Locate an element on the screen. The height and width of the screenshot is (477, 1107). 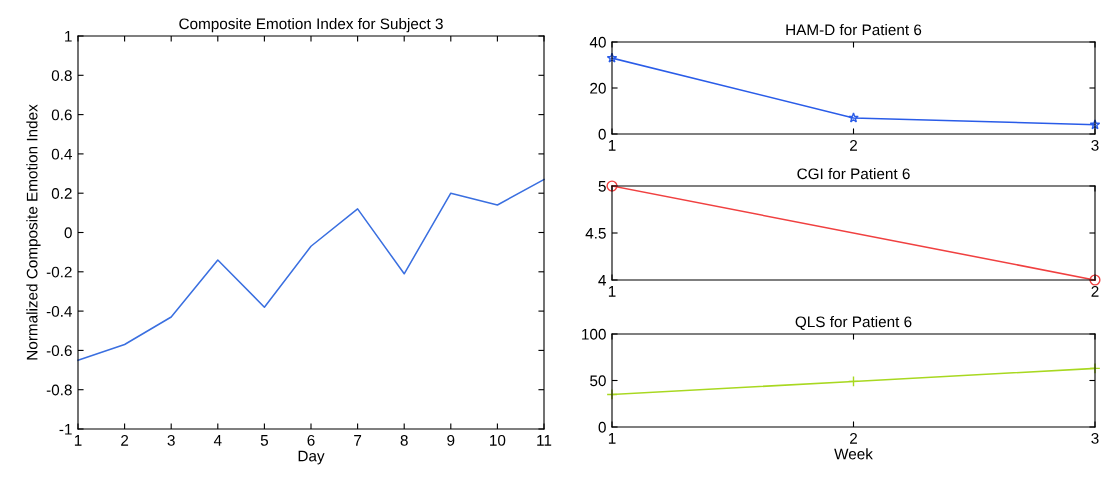
x-axis-title: Day is located at coordinates (311, 457).